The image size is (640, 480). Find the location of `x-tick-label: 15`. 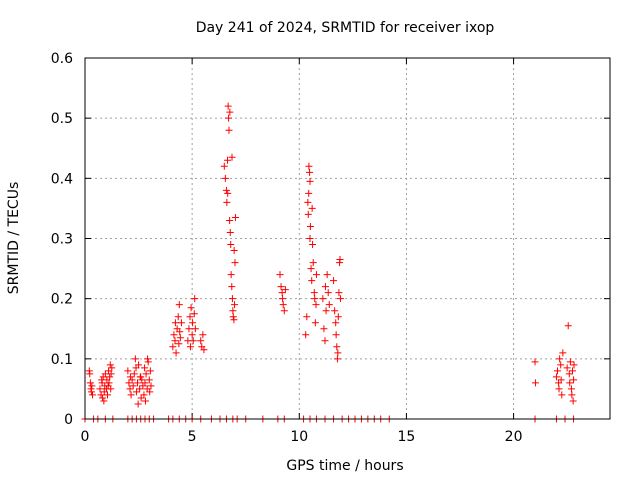

x-tick-label: 15 is located at coordinates (407, 437).